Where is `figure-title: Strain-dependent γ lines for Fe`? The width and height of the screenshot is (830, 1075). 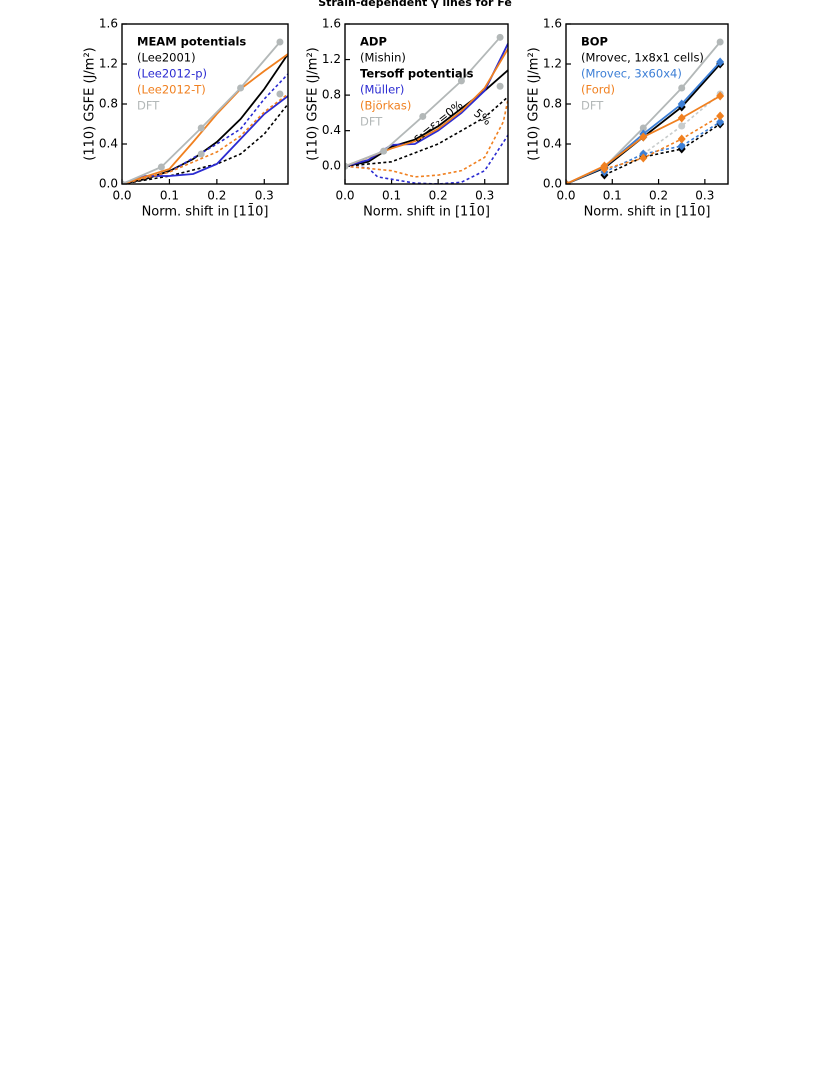
figure-title: Strain-dependent γ lines for Fe is located at coordinates (415, 4).